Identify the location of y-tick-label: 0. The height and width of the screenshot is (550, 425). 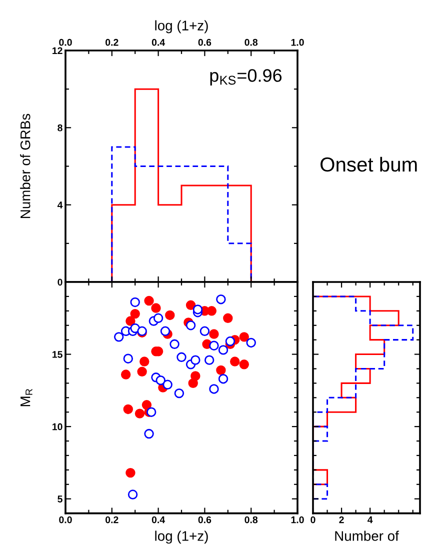
(60, 282).